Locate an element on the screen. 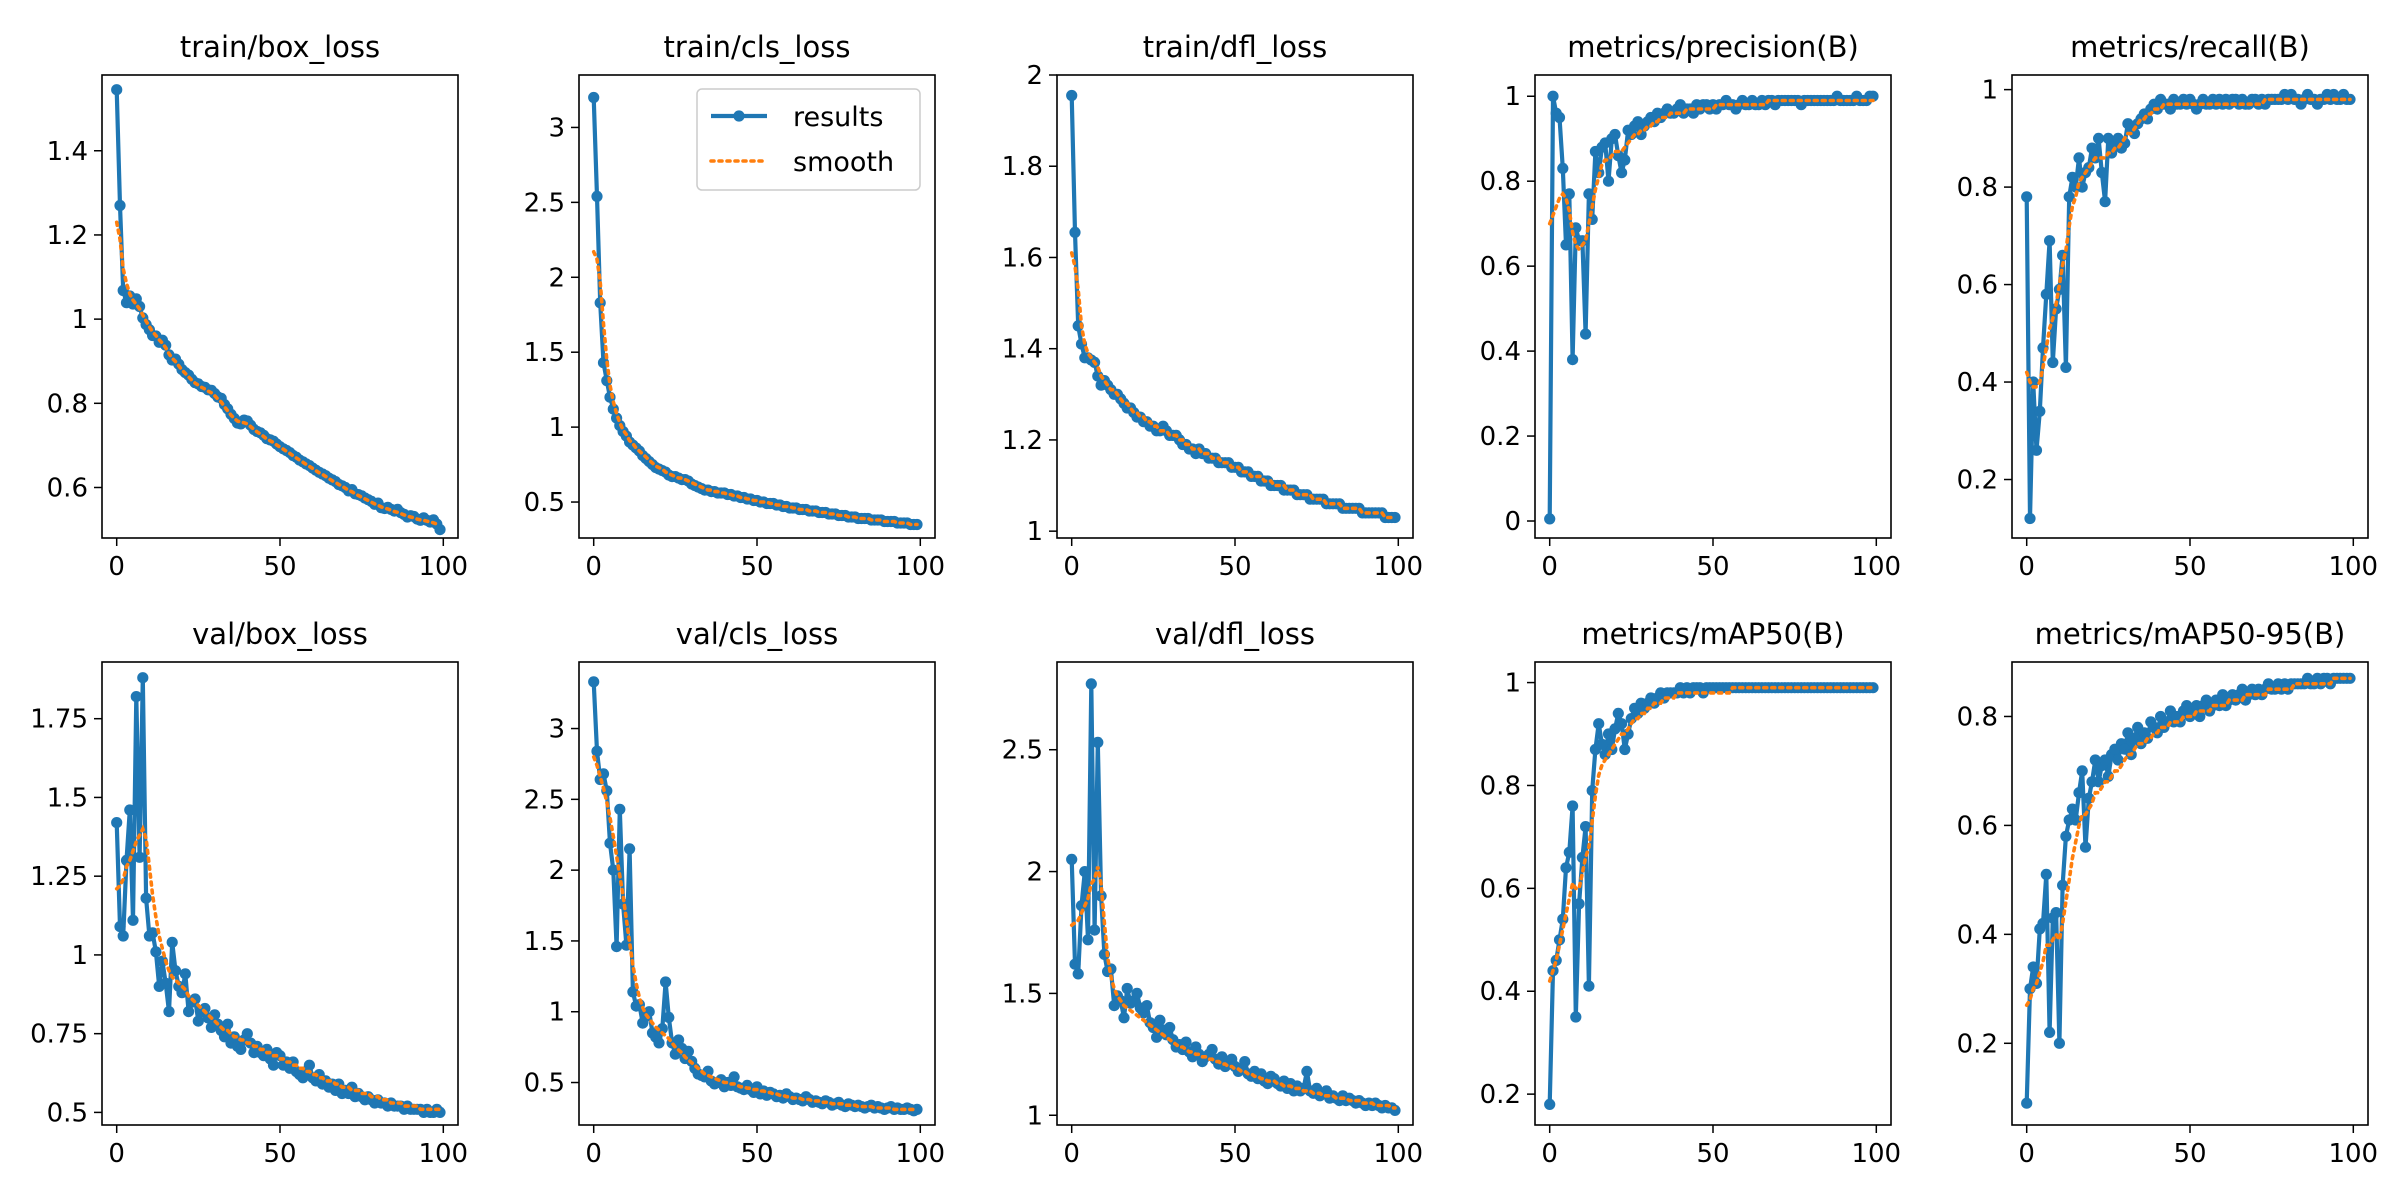  y-tick-label: 2.5 is located at coordinates (544, 203).